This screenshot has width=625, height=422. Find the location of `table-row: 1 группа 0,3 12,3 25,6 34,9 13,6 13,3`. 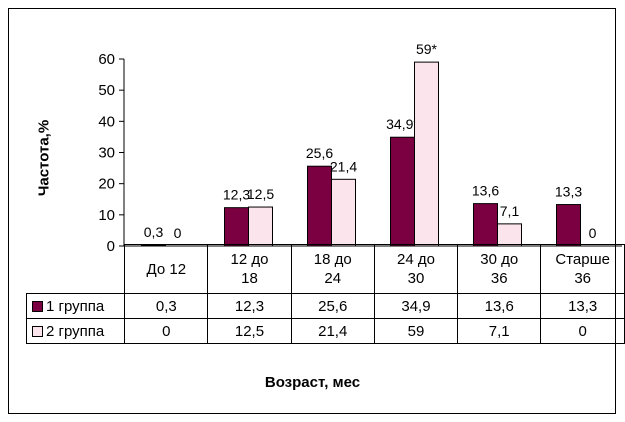

table-row: 1 группа 0,3 12,3 25,6 34,9 13,6 13,3 is located at coordinates (325, 306).